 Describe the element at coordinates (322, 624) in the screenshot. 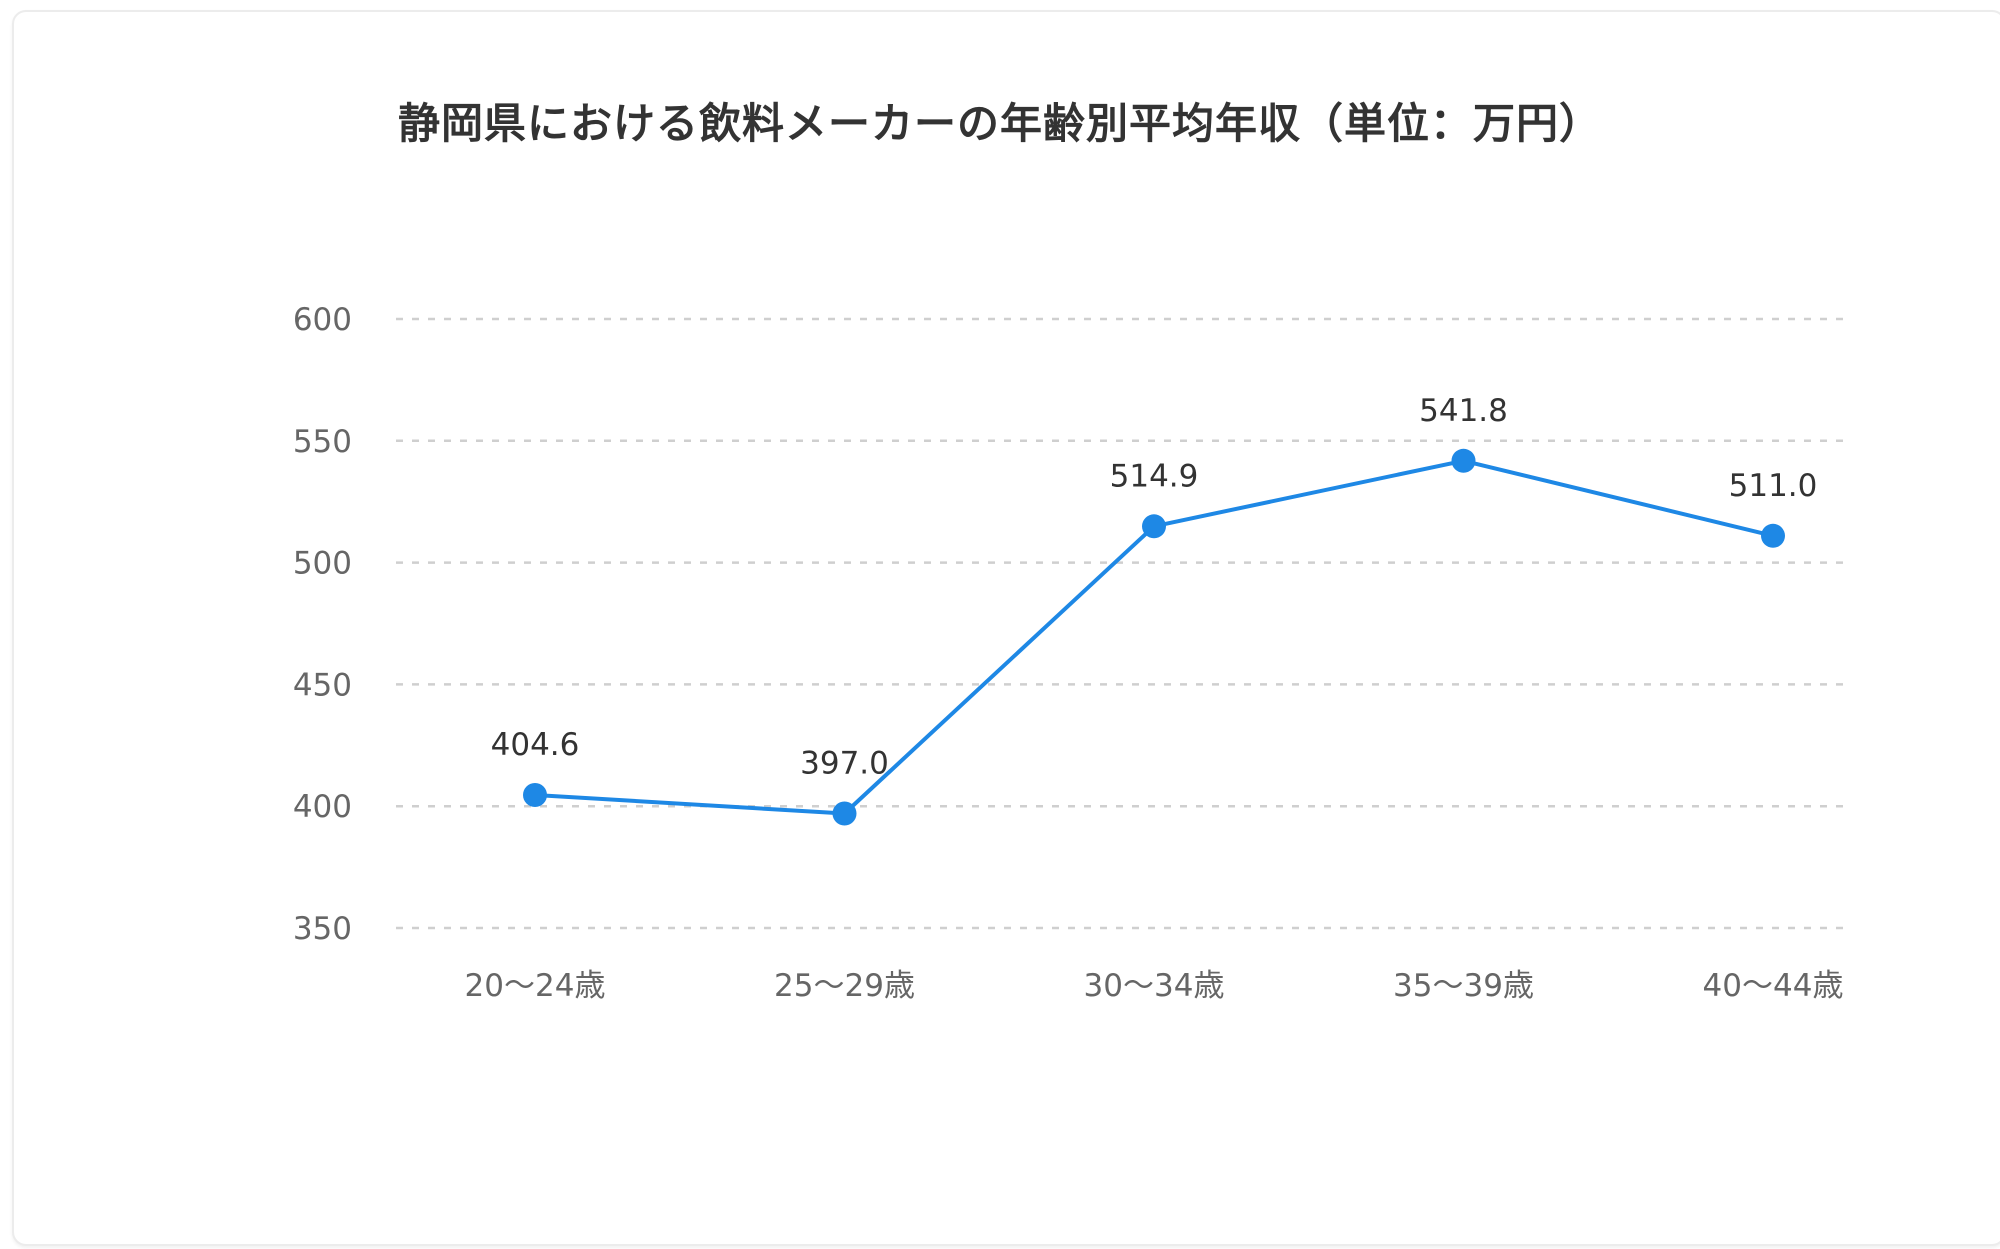

I see `y-axis: 350 400 450 500 550 600` at that location.